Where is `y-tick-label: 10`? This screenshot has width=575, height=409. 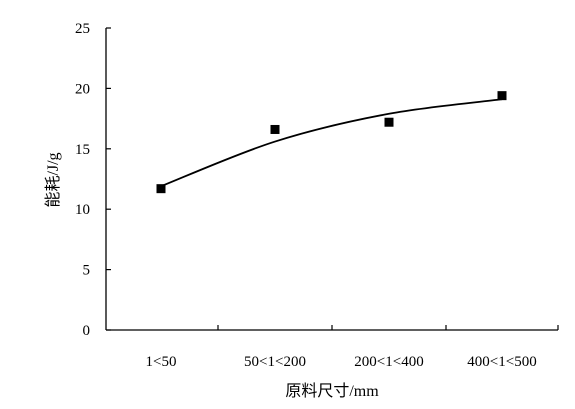 y-tick-label: 10 is located at coordinates (82, 210).